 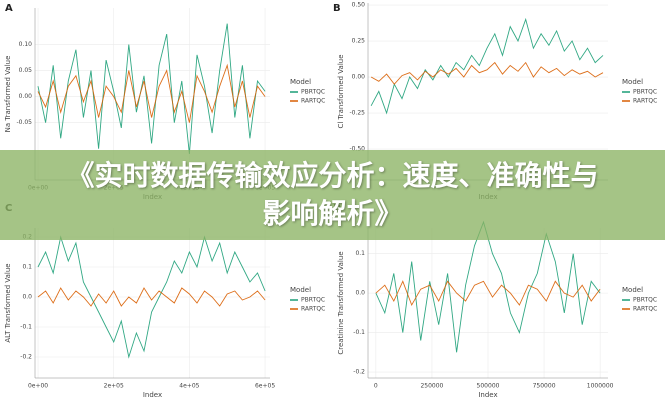 I want to click on x-tick-label: 6e+05, so click(x=265, y=386).